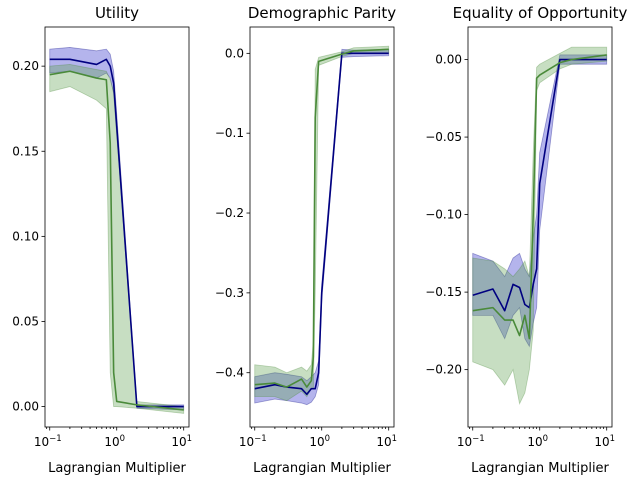  What do you see at coordinates (25, 151) in the screenshot?
I see `y-tick-label: 0.15` at bounding box center [25, 151].